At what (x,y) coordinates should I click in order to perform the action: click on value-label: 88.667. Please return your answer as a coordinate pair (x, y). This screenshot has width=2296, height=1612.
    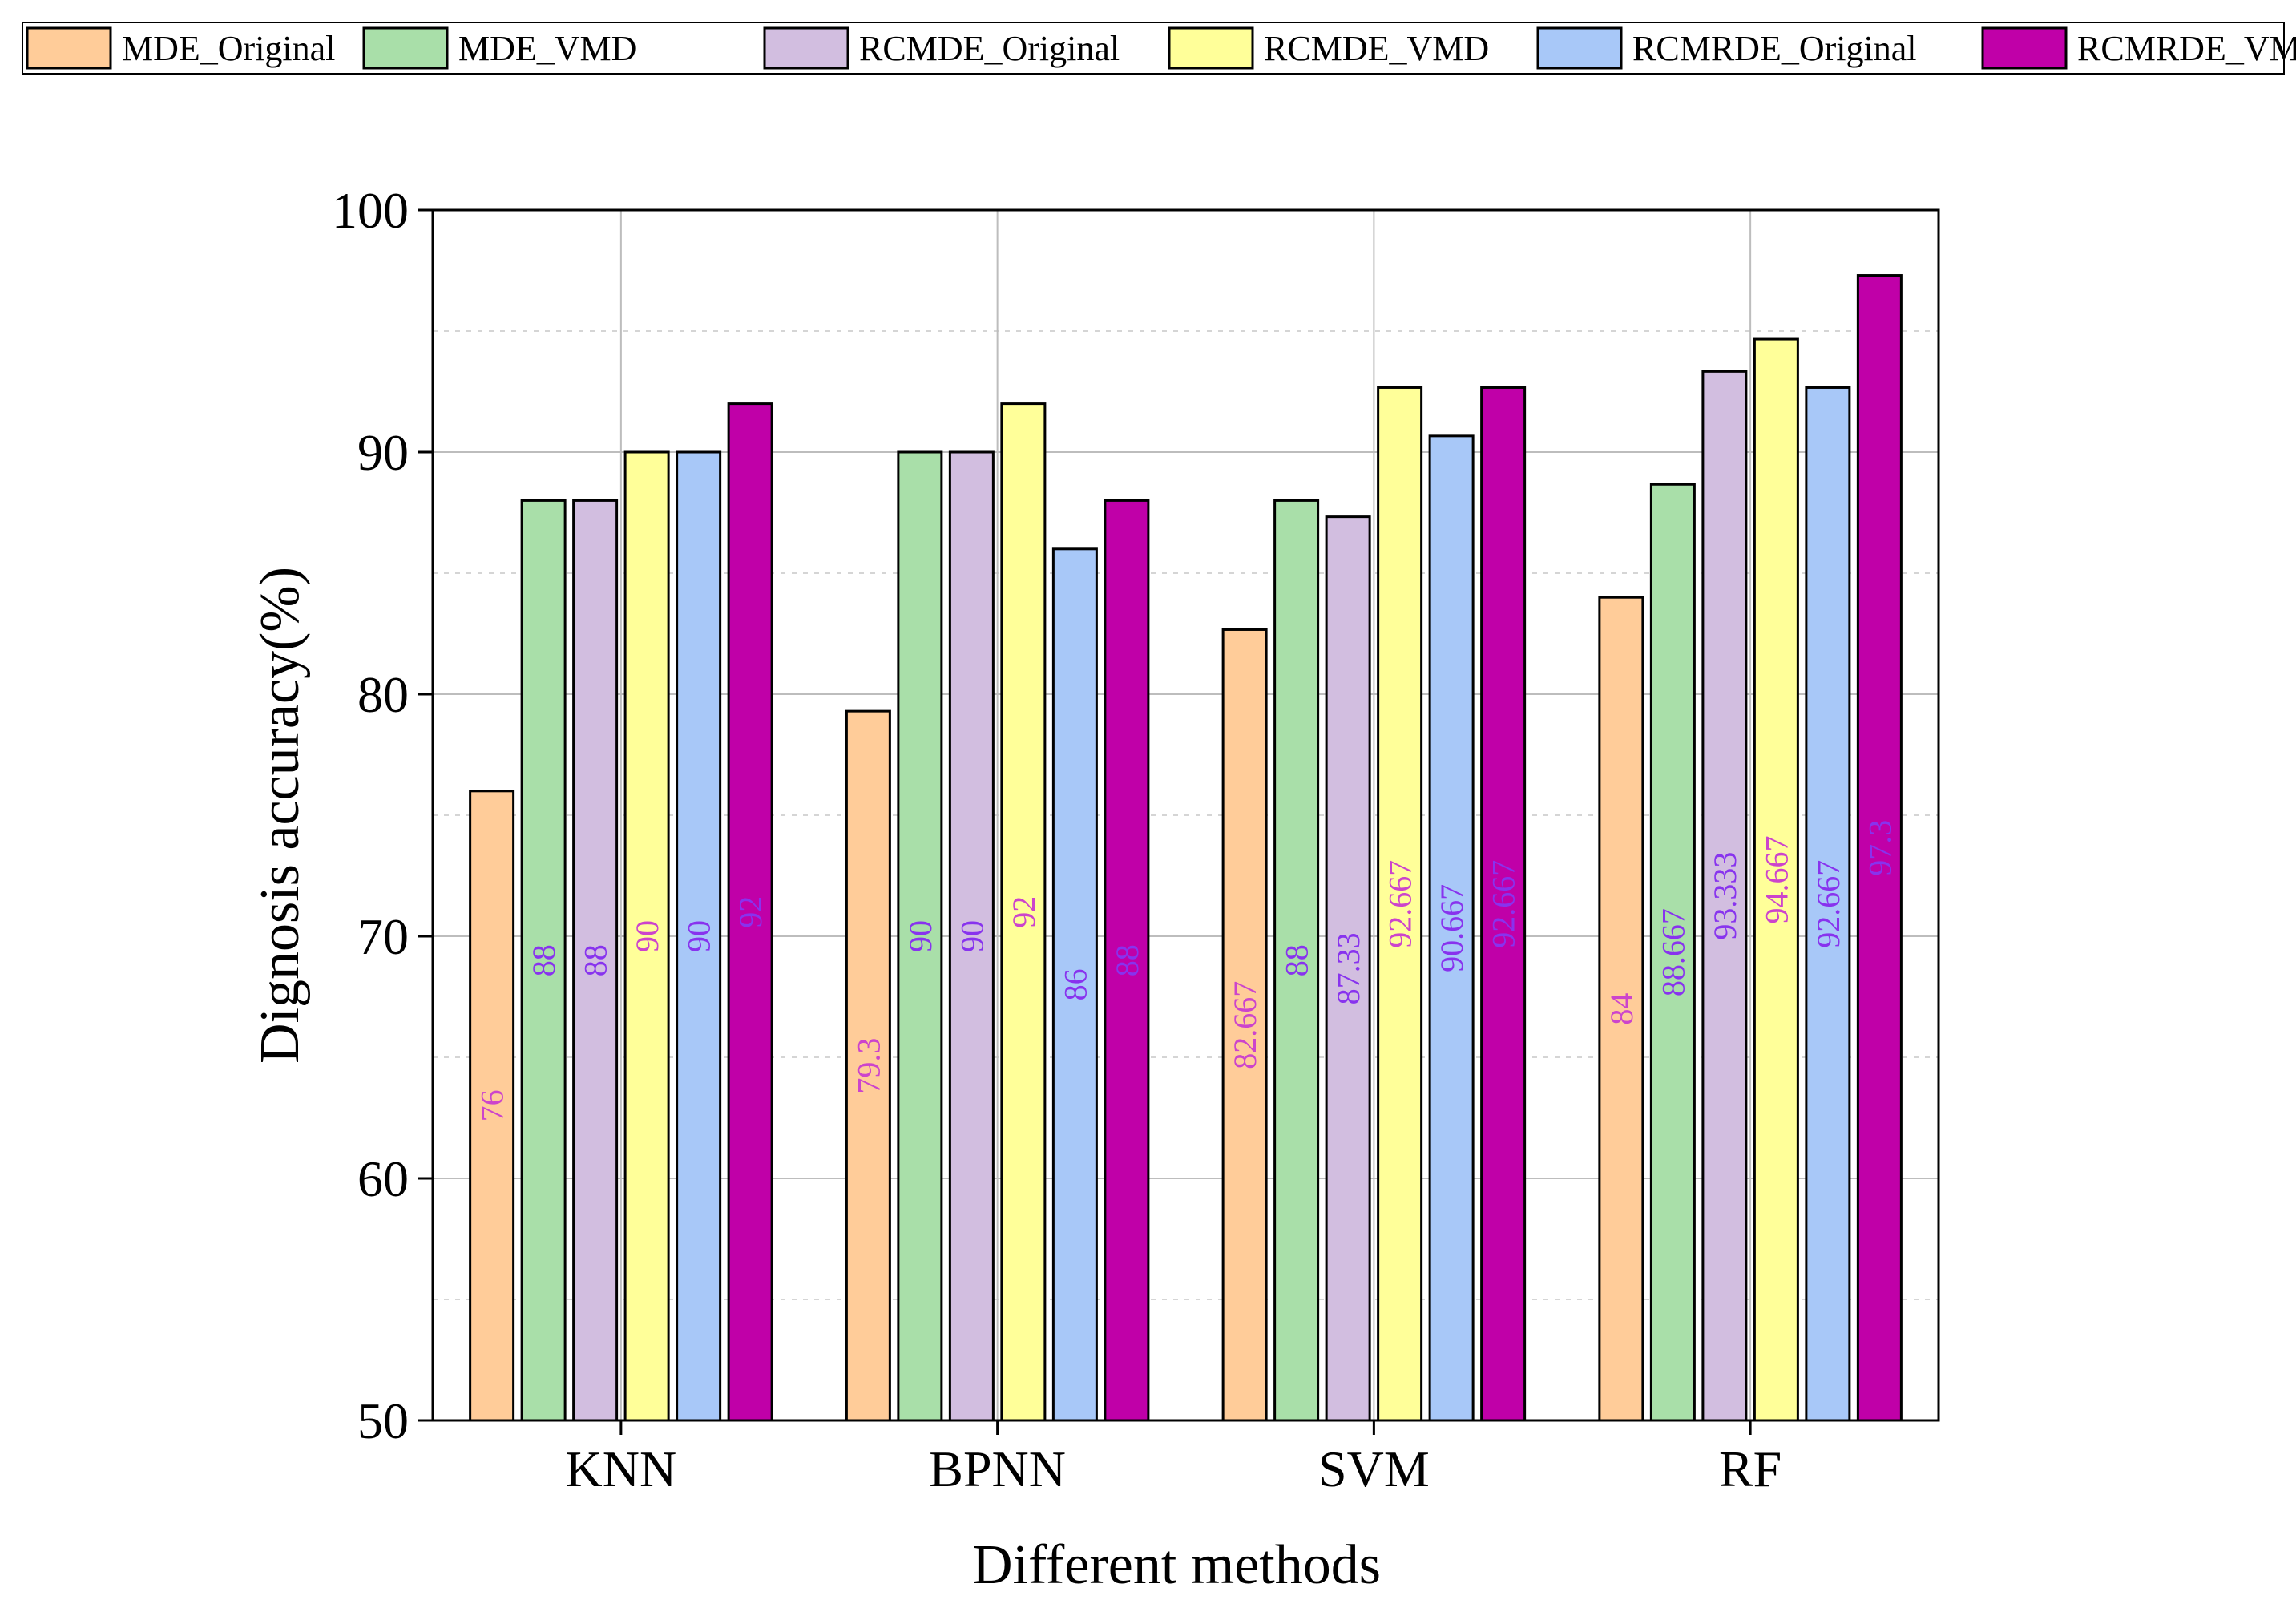
    Looking at the image, I should click on (1673, 952).